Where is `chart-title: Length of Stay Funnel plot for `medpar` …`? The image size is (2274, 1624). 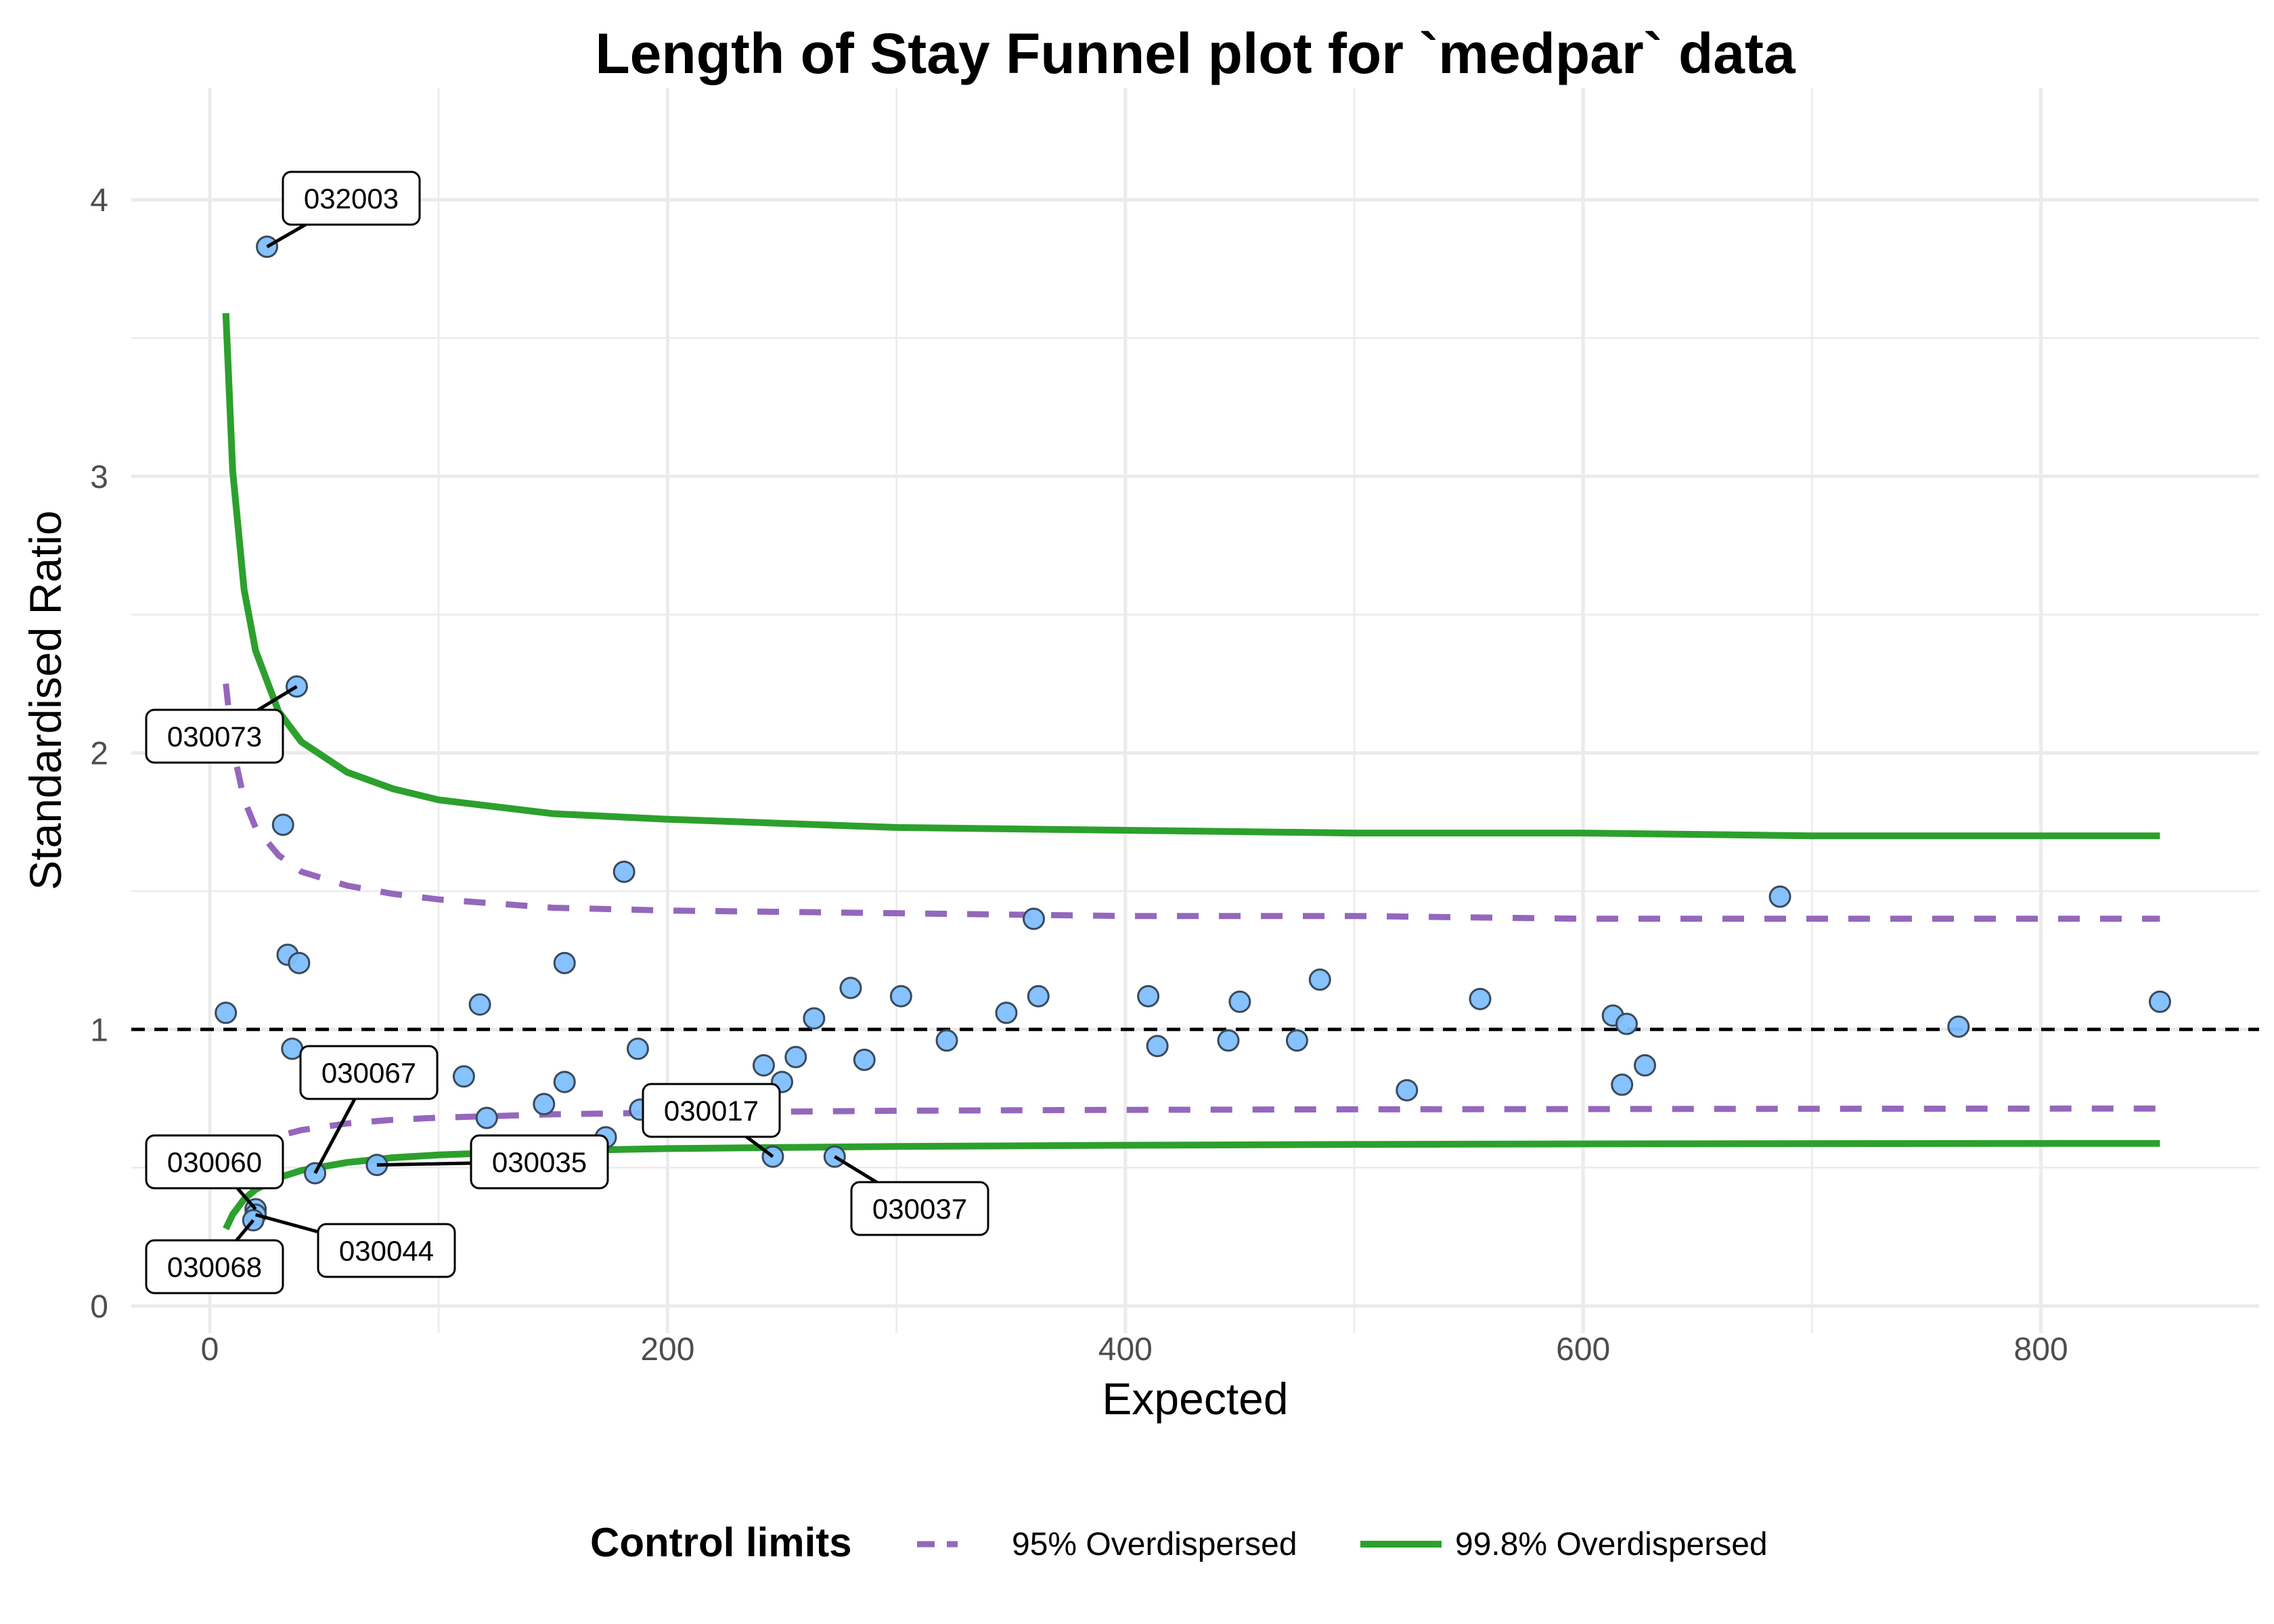 chart-title: Length of Stay Funnel plot for `medpar` … is located at coordinates (1195, 53).